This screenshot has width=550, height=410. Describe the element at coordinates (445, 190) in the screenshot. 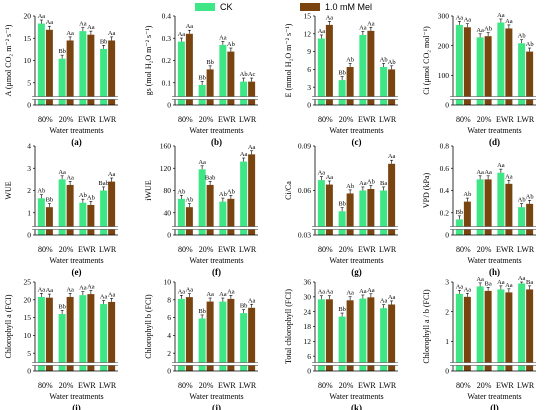

I see `y-tick-label: 0.4` at that location.